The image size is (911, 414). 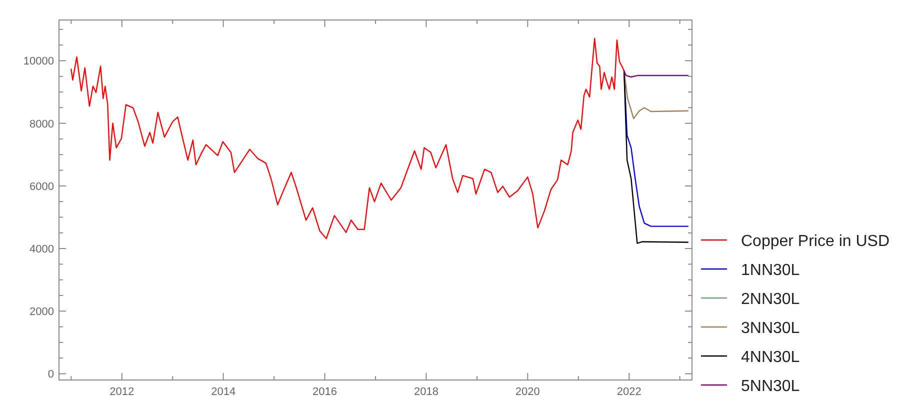 I want to click on x-tick-label: 2016, so click(x=325, y=392).